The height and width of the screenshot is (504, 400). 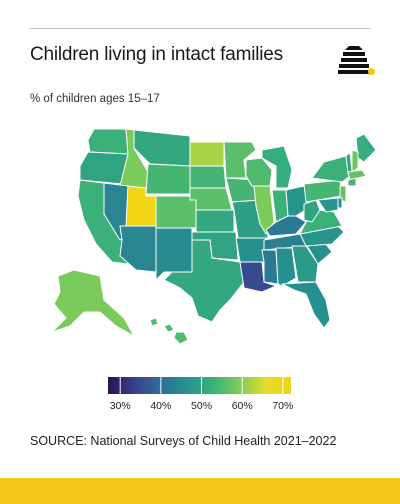 I want to click on state-ma, so click(x=357, y=175).